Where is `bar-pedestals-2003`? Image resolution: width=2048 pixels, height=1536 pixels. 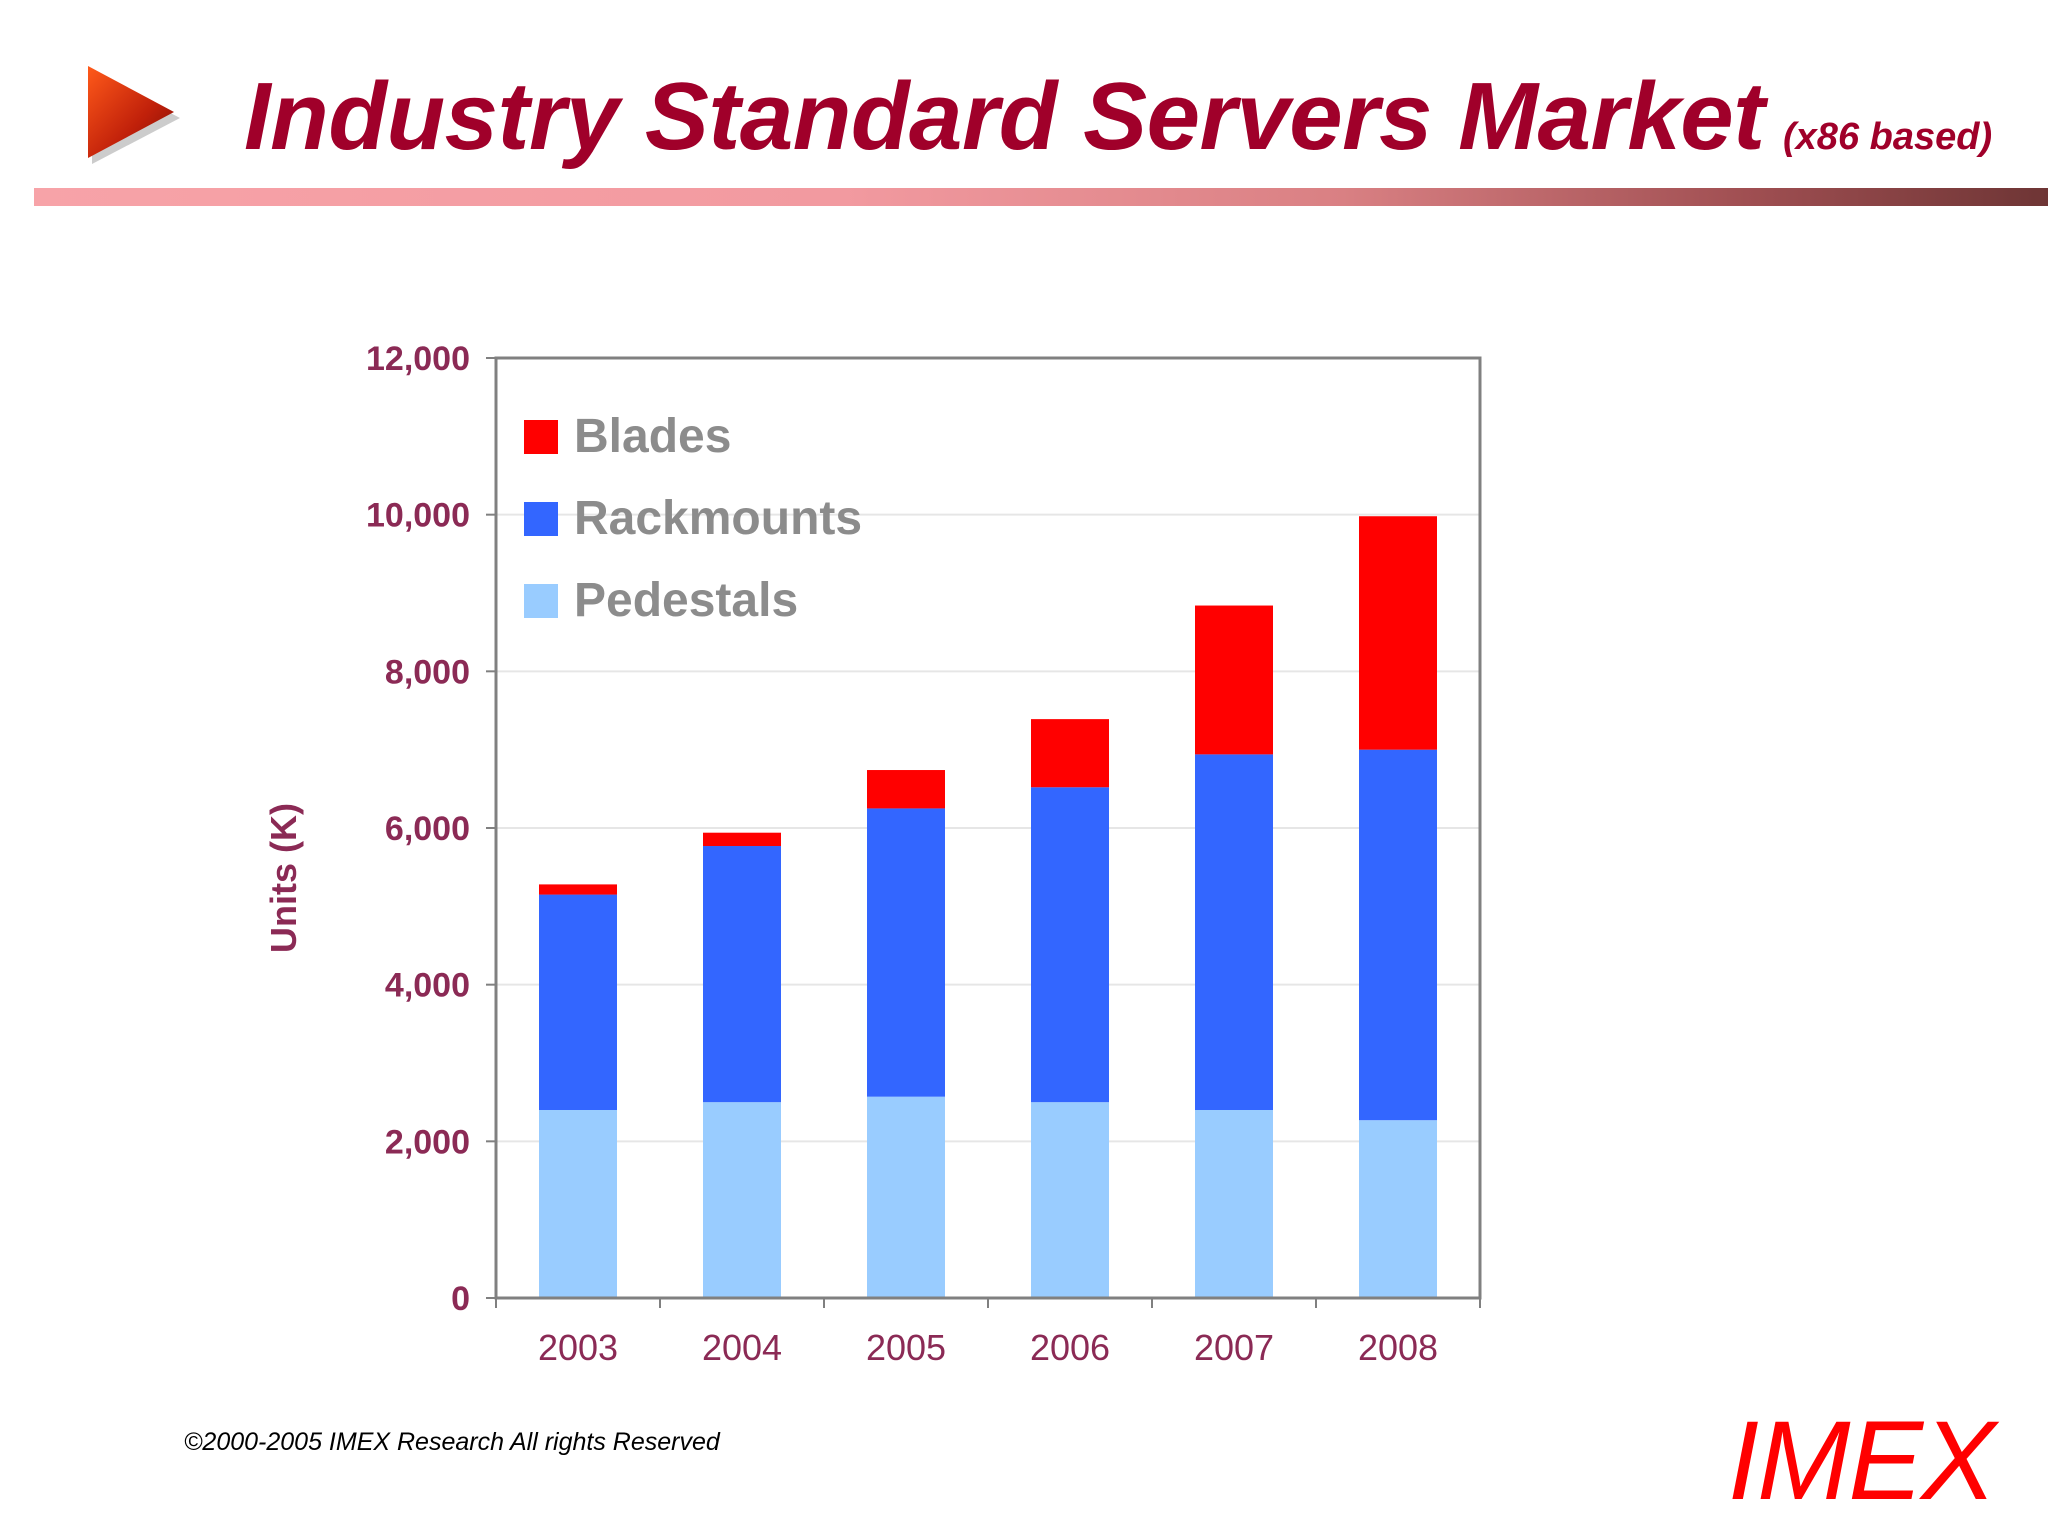 bar-pedestals-2003 is located at coordinates (578, 1204).